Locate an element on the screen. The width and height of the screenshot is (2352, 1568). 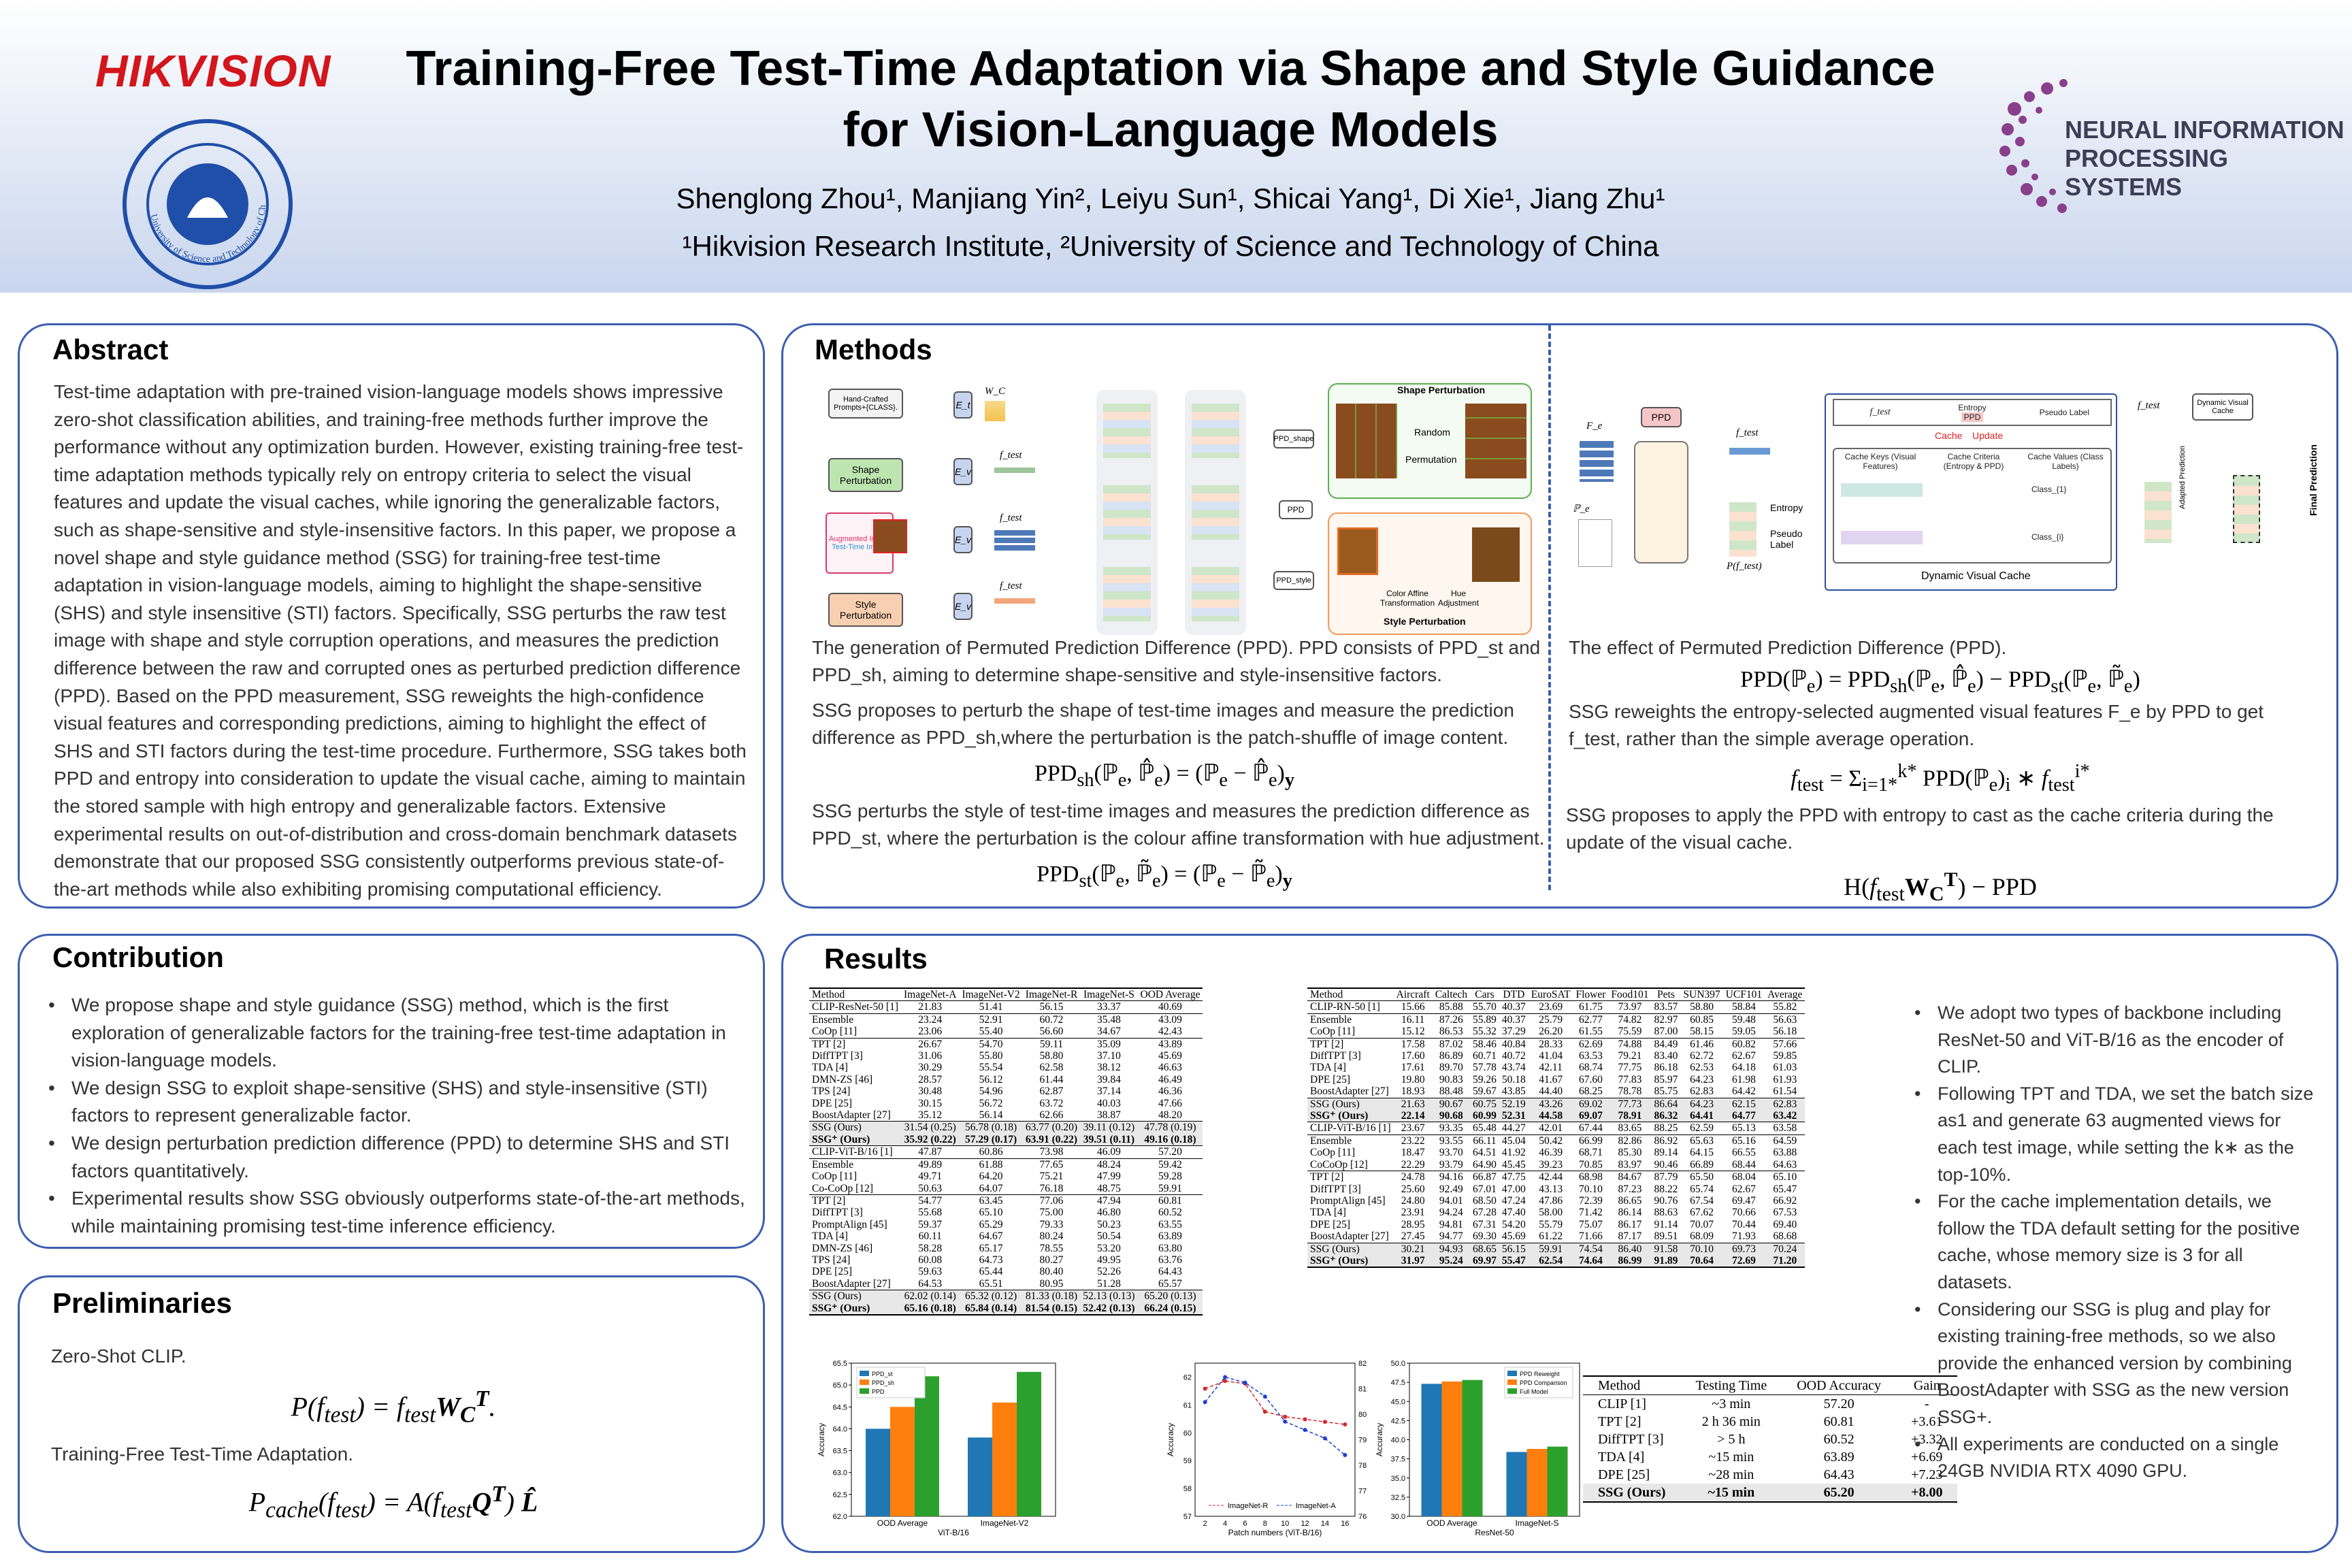
y-tick-label: 62.0 is located at coordinates (840, 1517).